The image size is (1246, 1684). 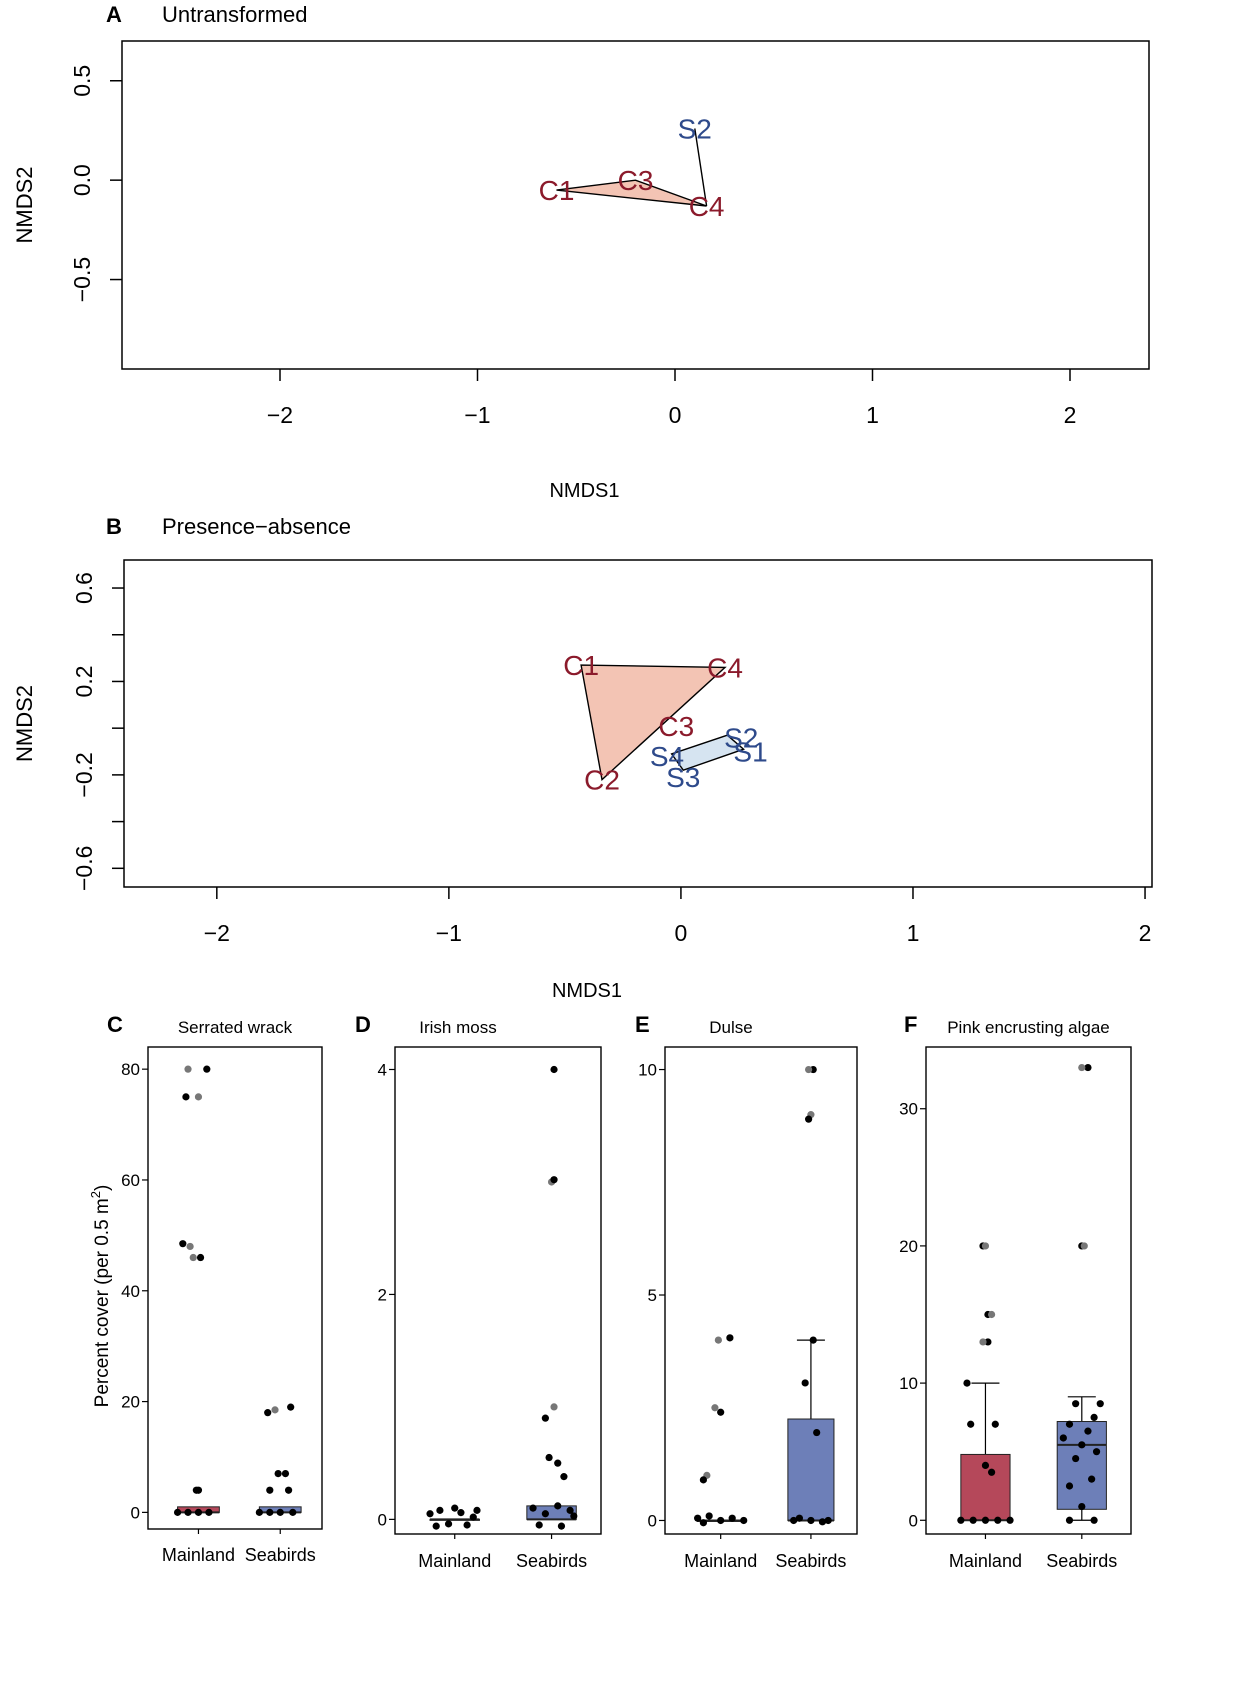 What do you see at coordinates (642, 1024) in the screenshot?
I see `panel-letter: E` at bounding box center [642, 1024].